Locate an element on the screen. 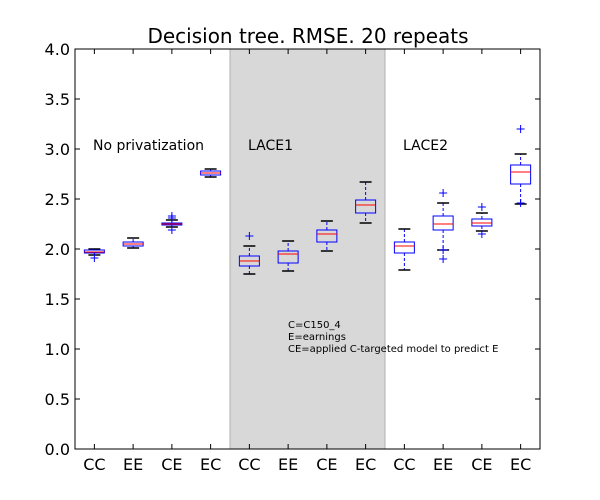 This screenshot has height=500, width=600. y-tick-label: 2.5 is located at coordinates (57, 199).